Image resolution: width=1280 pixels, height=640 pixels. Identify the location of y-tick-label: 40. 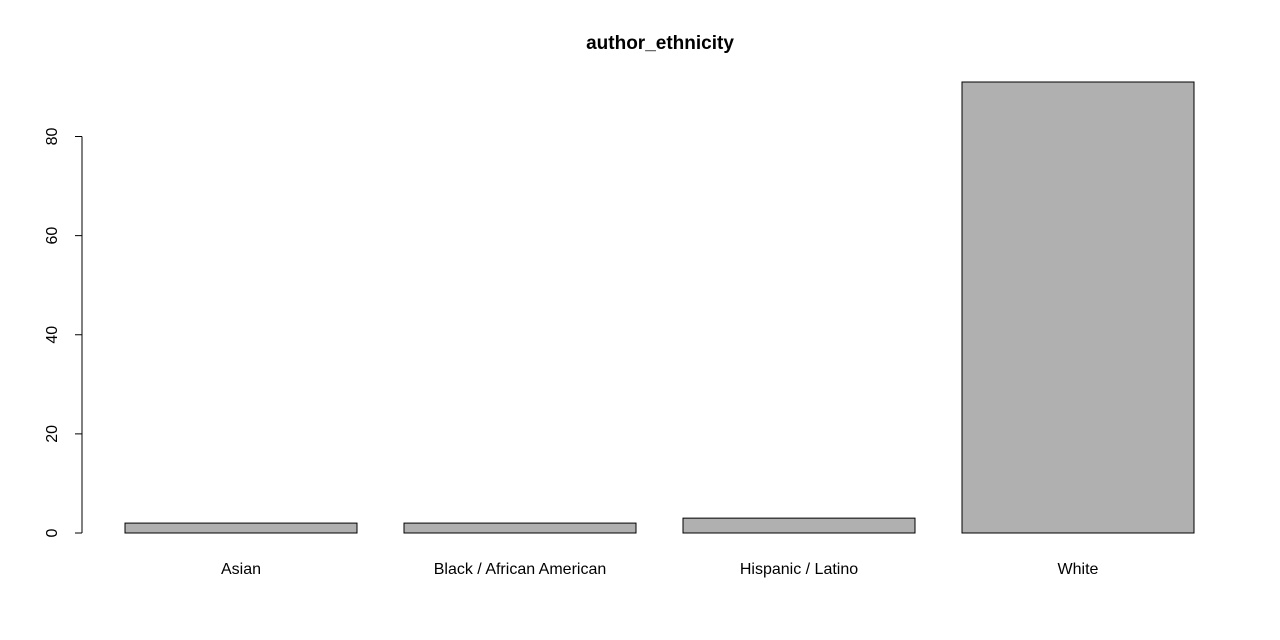
(52, 335).